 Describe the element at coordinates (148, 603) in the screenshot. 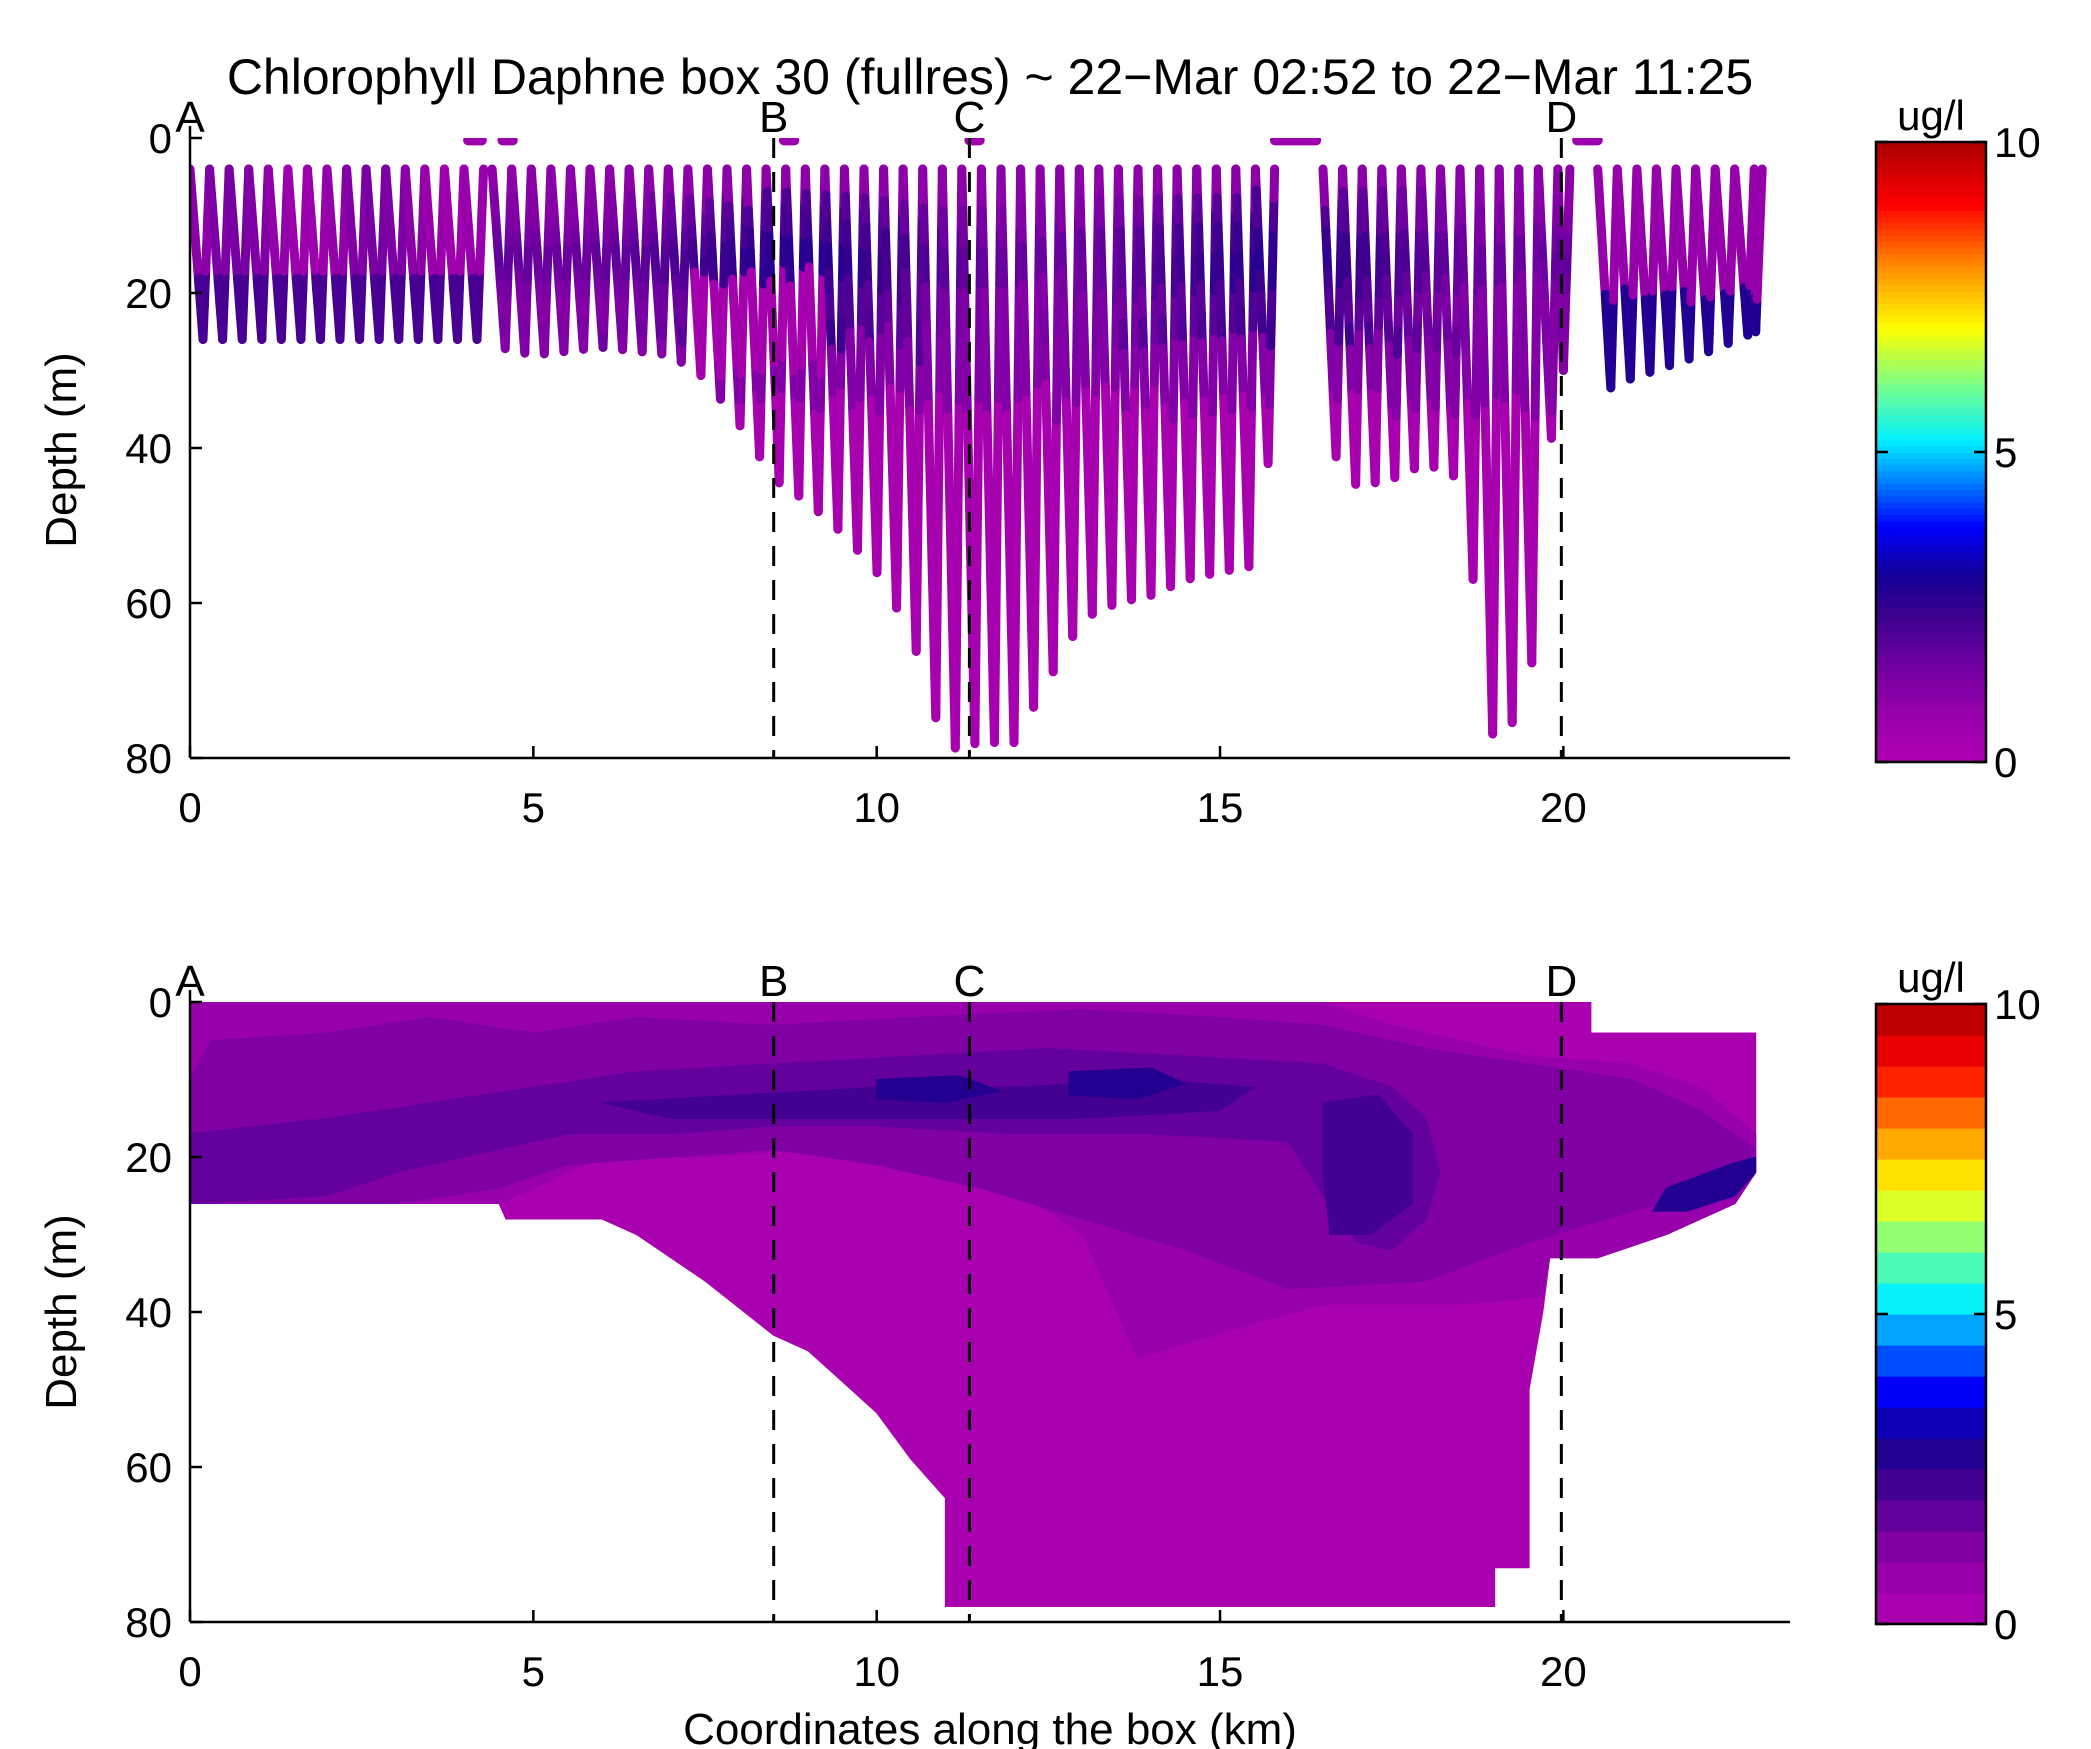

I see `top-ytick-label: 60` at that location.